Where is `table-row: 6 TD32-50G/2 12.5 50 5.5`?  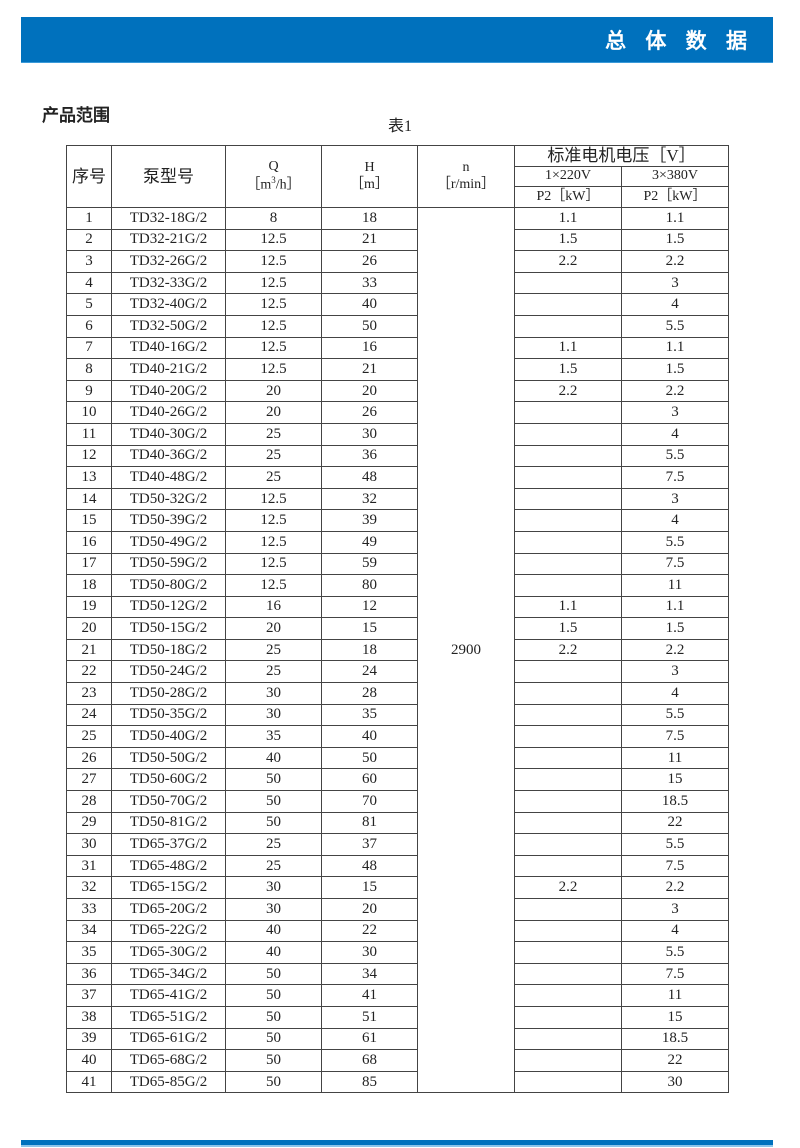 table-row: 6 TD32-50G/2 12.5 50 5.5 is located at coordinates (397, 326).